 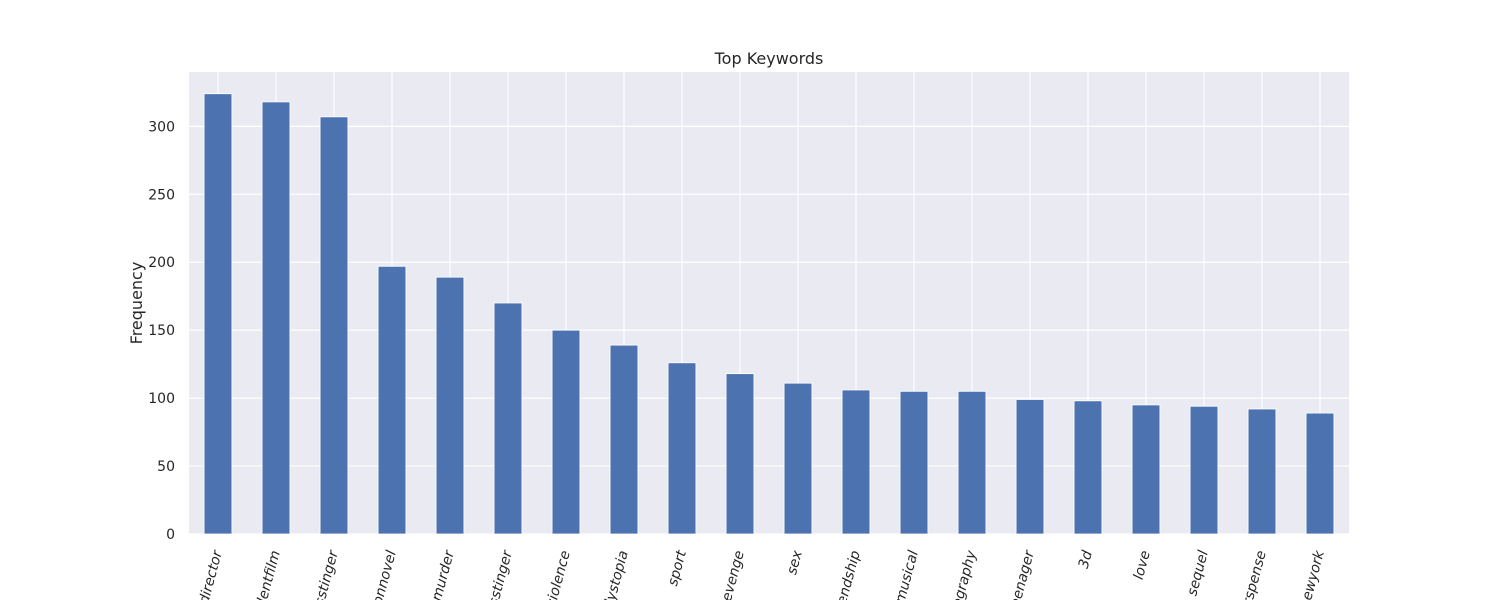 I want to click on x-tick-label: sex, so click(x=795, y=562).